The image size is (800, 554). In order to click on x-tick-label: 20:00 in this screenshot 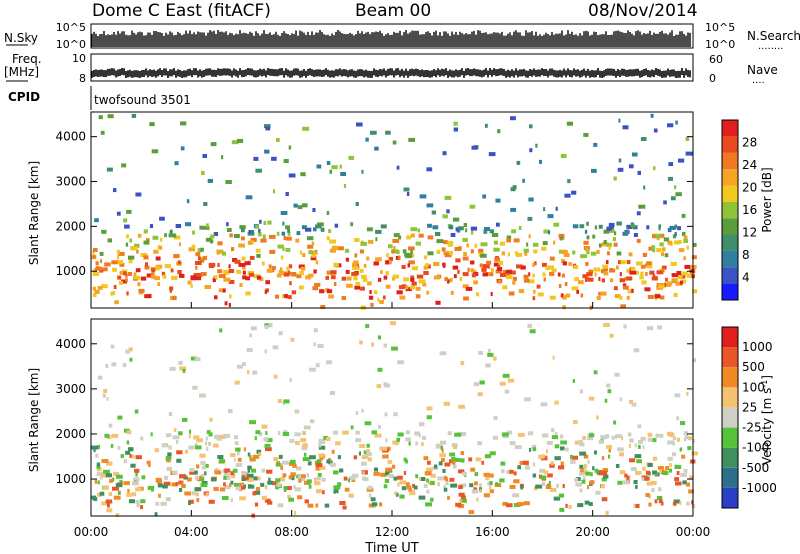, I will do `click(592, 532)`.